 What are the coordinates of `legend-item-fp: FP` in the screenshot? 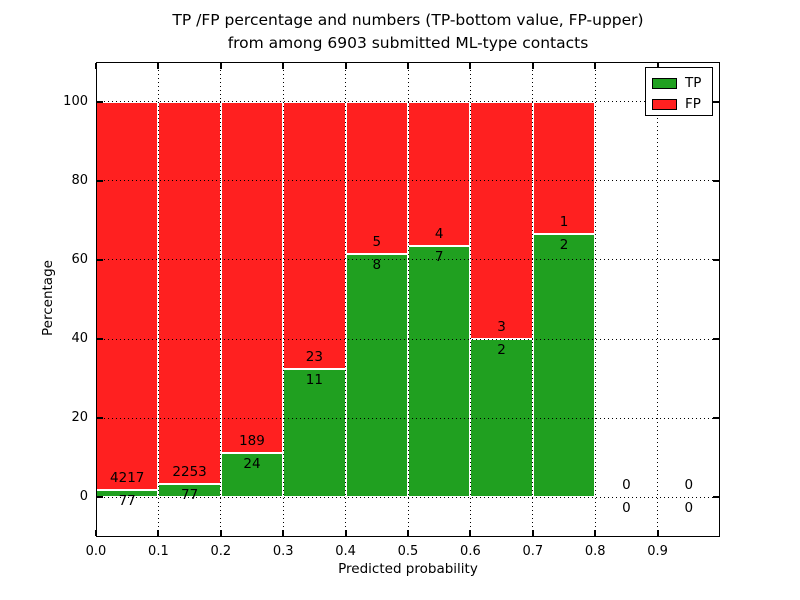 It's located at (679, 104).